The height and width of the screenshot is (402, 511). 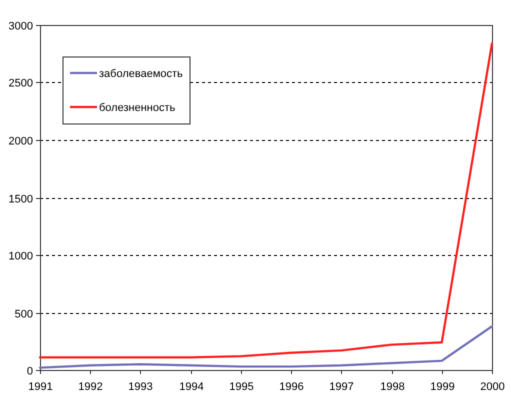 What do you see at coordinates (341, 387) in the screenshot?
I see `x-tick-label: 1997` at bounding box center [341, 387].